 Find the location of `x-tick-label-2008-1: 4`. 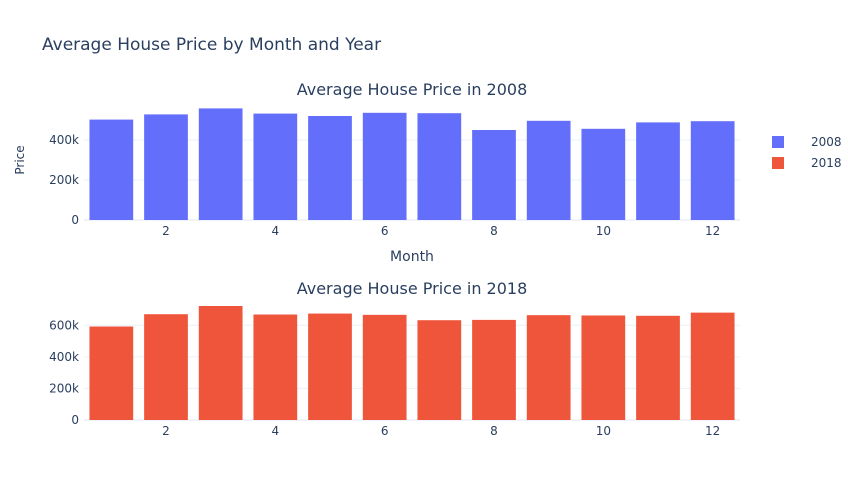

x-tick-label-2008-1: 4 is located at coordinates (276, 231).